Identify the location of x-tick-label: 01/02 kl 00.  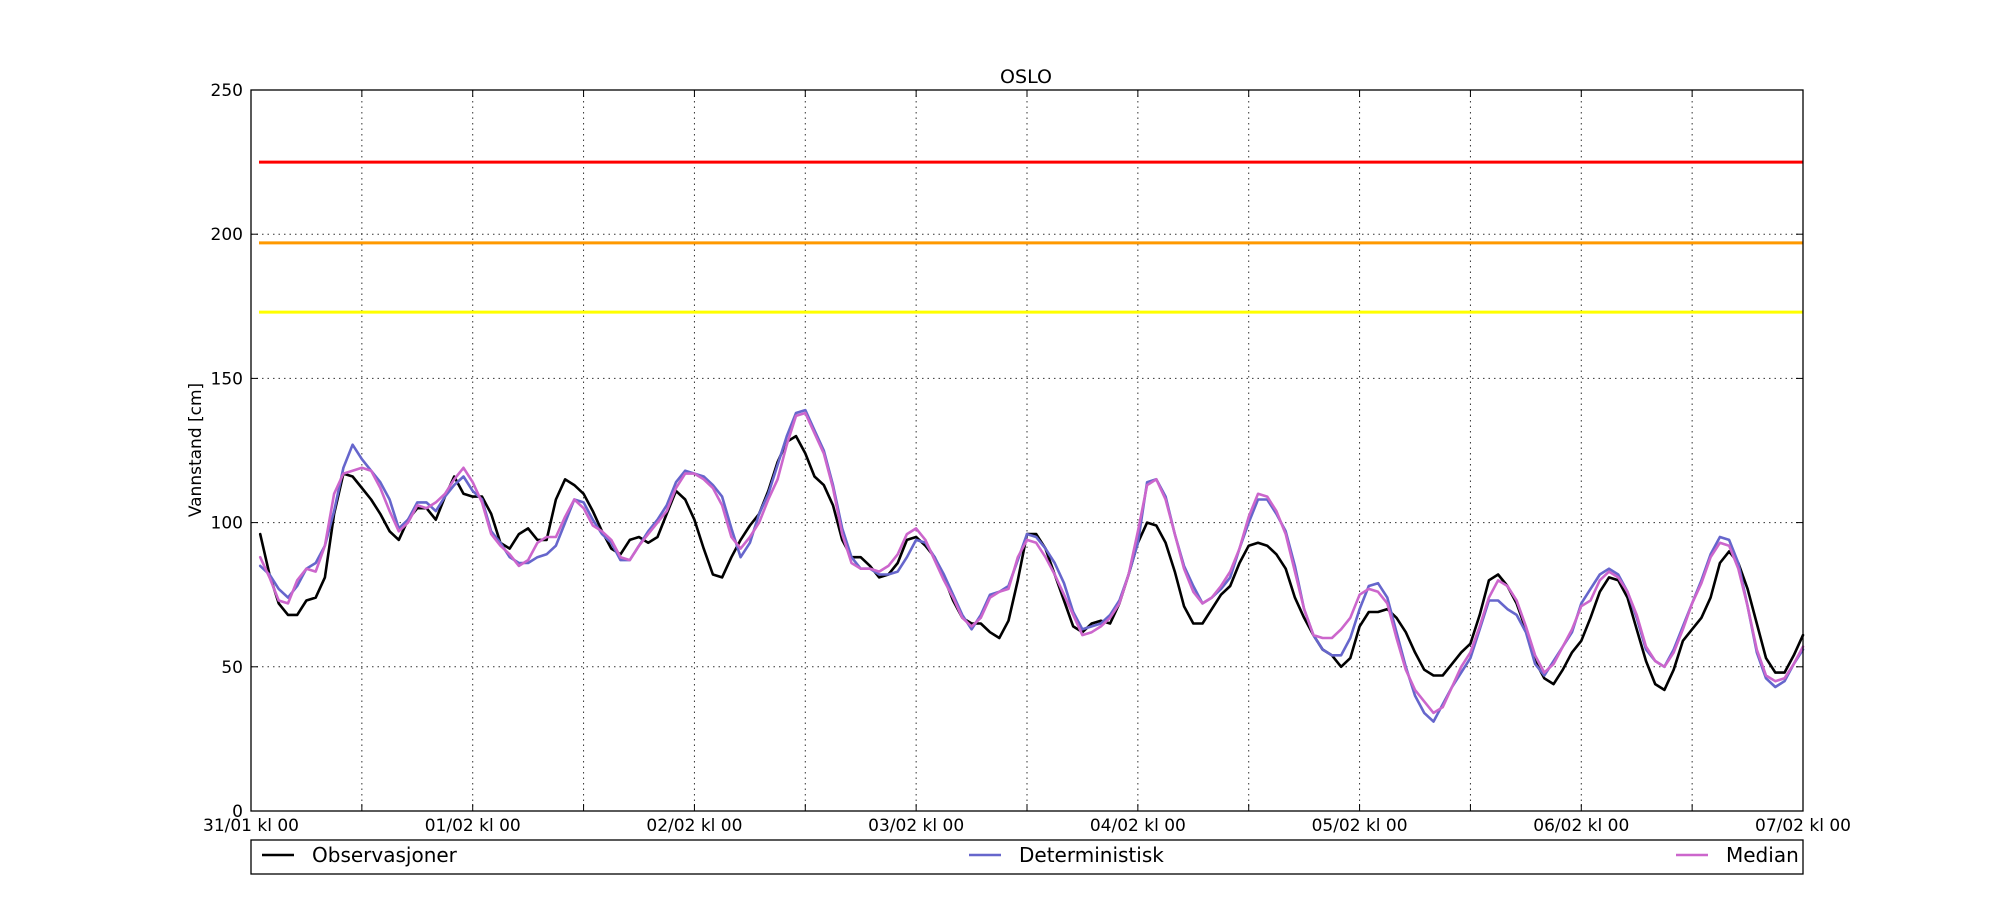
(473, 826).